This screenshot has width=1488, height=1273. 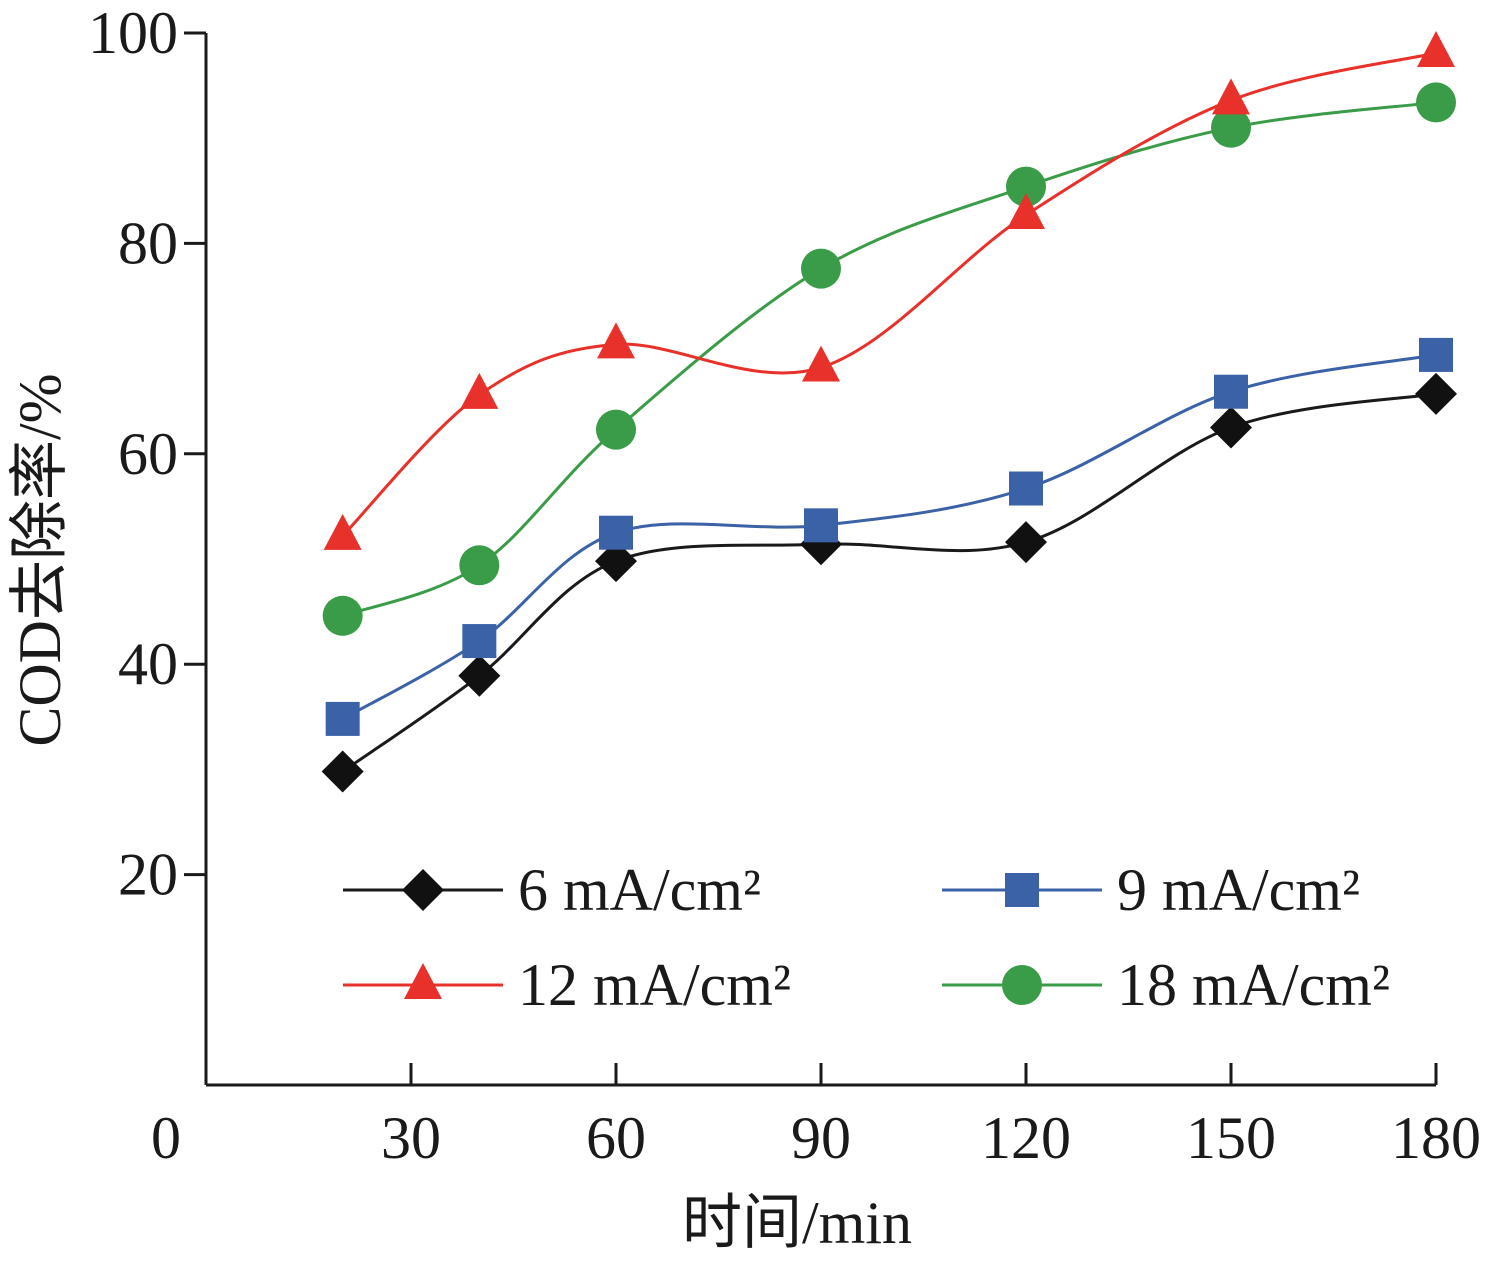 I want to click on x-tick-label: 150, so click(x=1231, y=1138).